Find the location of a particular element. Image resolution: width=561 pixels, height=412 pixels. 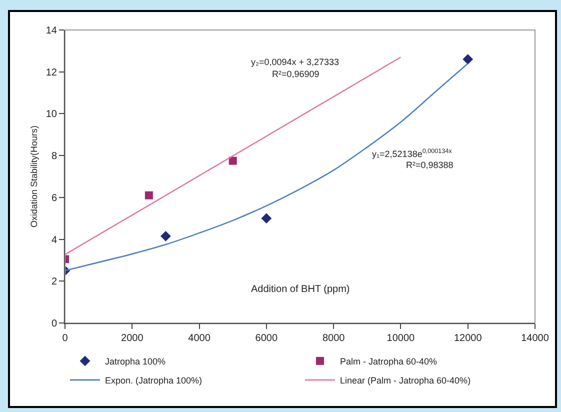

annotation: R²=0,98388 is located at coordinates (430, 165).